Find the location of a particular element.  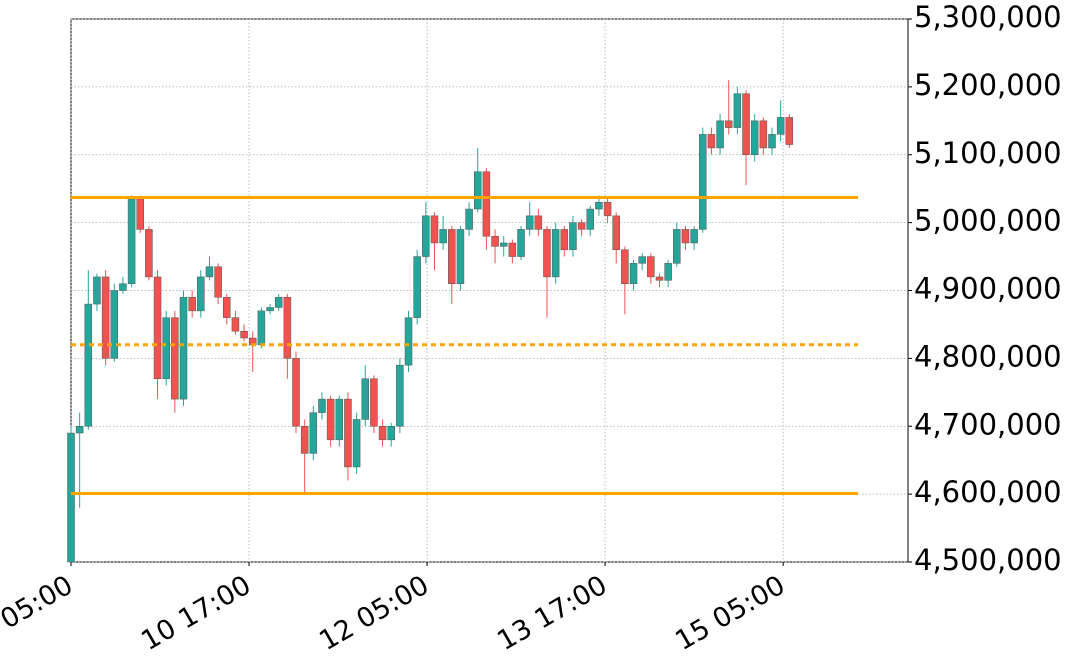

y-tick-label: 5,100,000 is located at coordinates (988, 153).